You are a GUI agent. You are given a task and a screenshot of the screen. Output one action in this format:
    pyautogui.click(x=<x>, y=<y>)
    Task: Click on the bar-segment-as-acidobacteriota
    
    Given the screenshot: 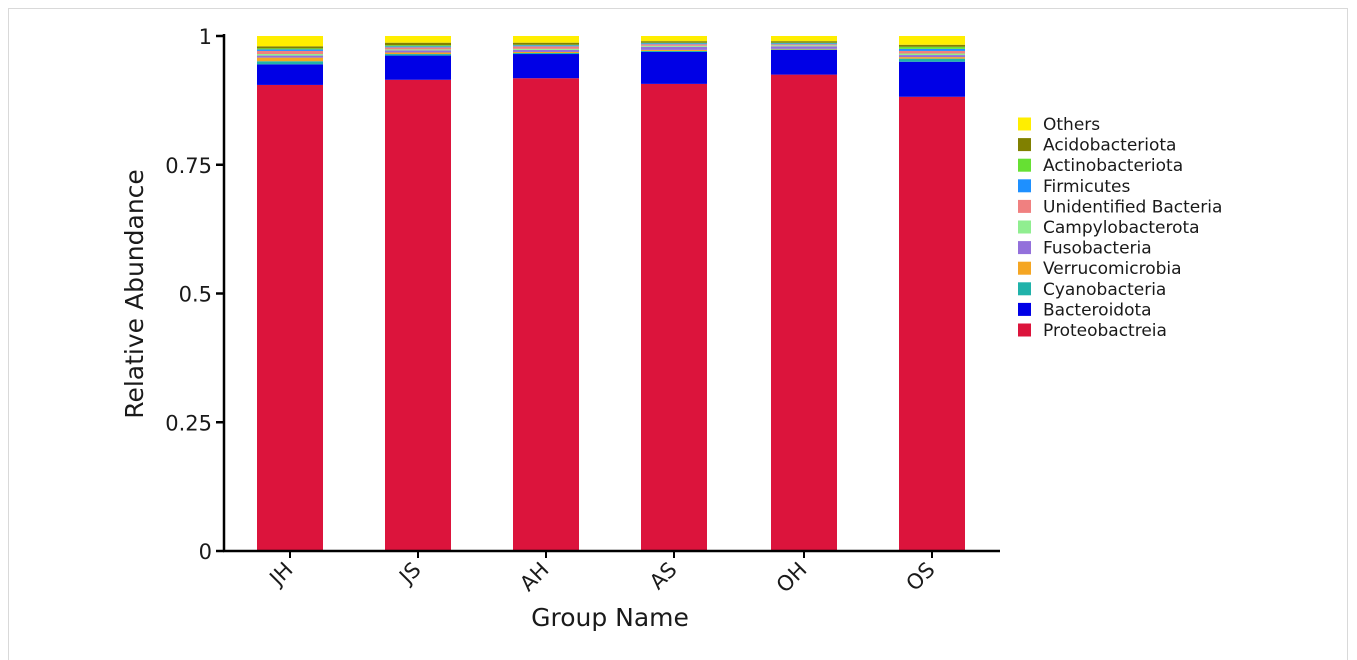 What is the action you would take?
    pyautogui.click(x=674, y=42)
    